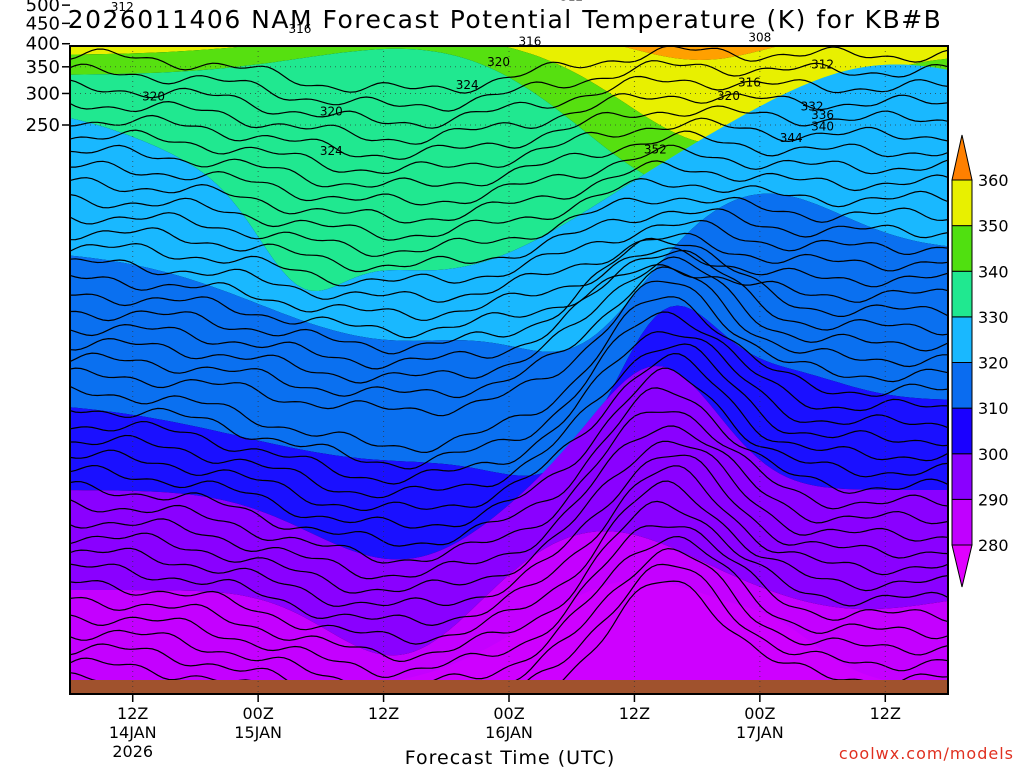 This screenshot has height=768, width=1024. Describe the element at coordinates (993, 226) in the screenshot. I see `colorbar-label: 350` at that location.